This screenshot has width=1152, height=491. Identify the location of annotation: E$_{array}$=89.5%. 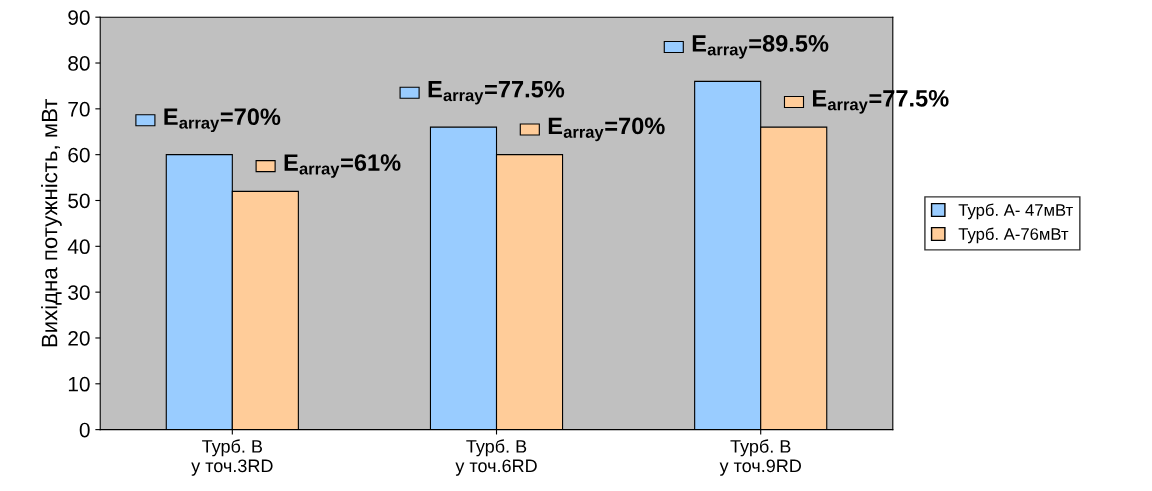
(760, 47).